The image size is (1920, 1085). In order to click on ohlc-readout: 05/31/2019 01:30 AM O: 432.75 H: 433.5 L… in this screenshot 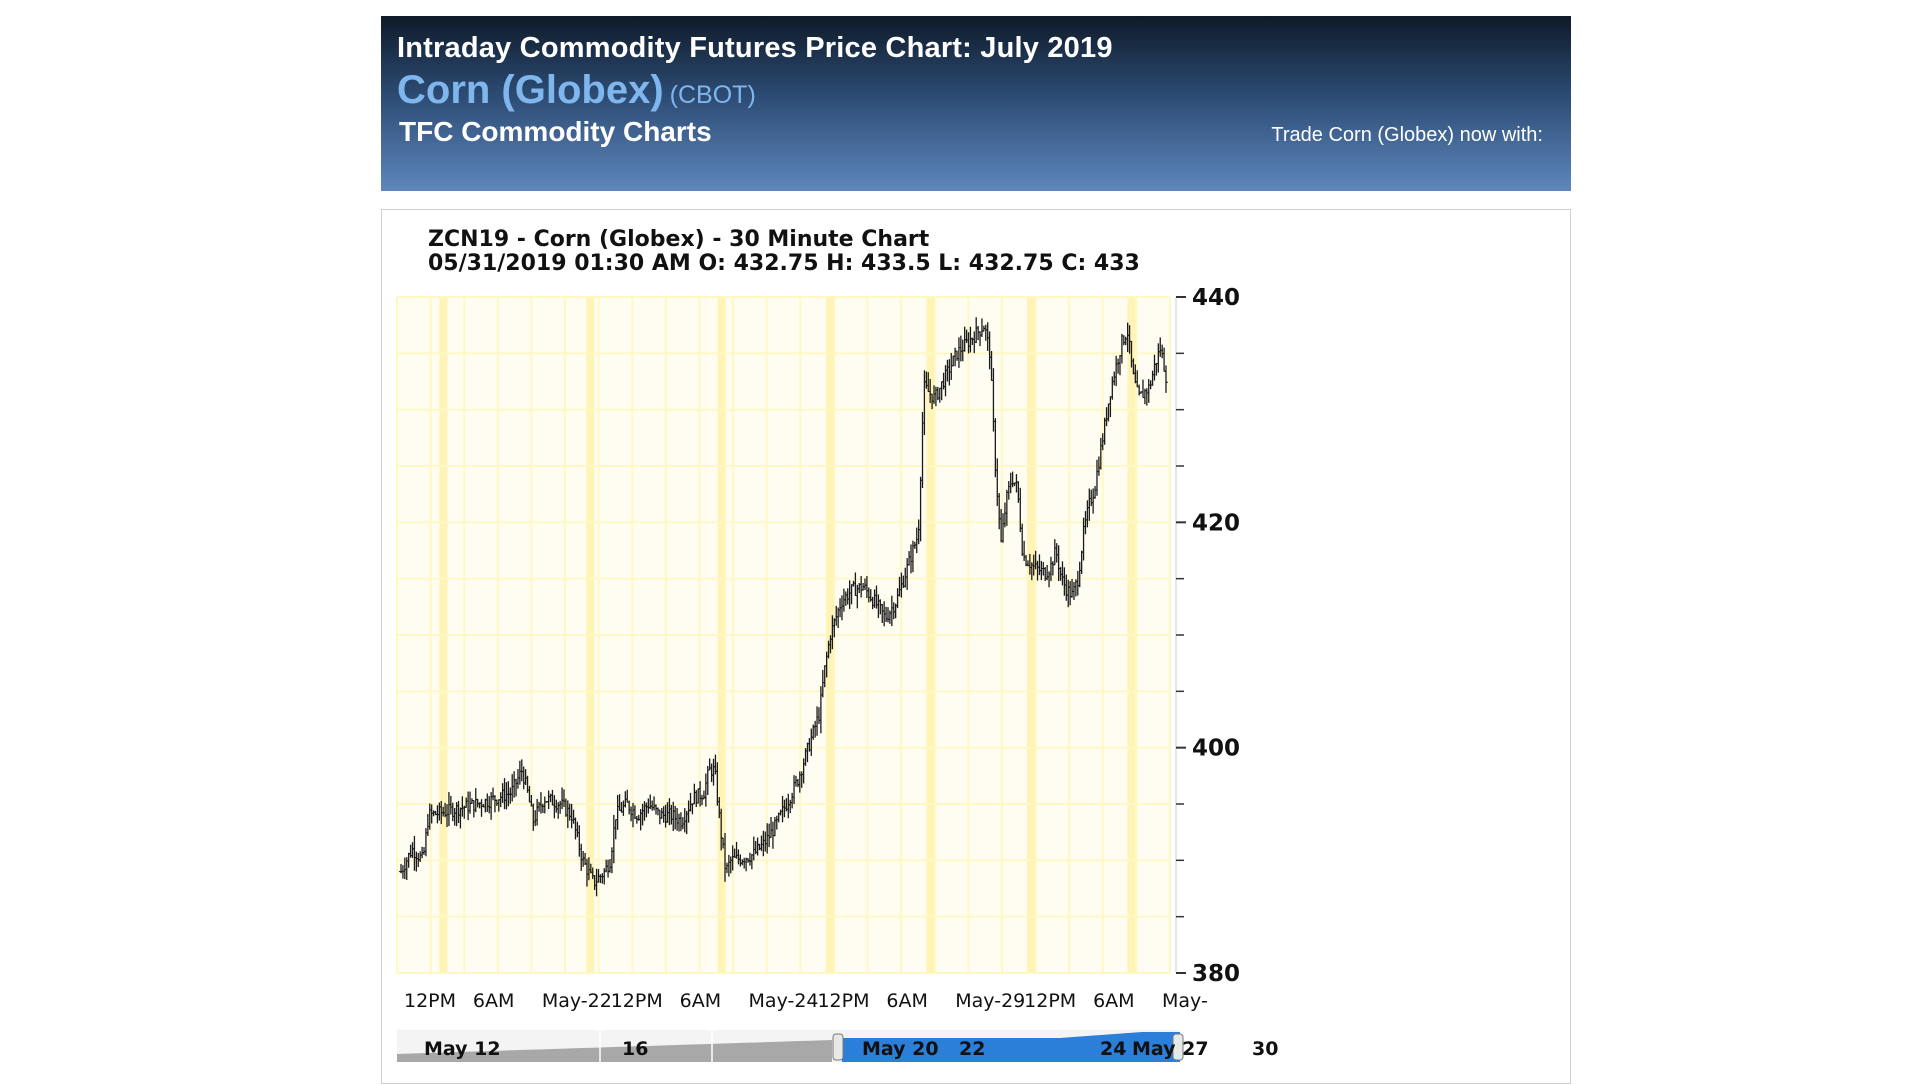, I will do `click(784, 263)`.